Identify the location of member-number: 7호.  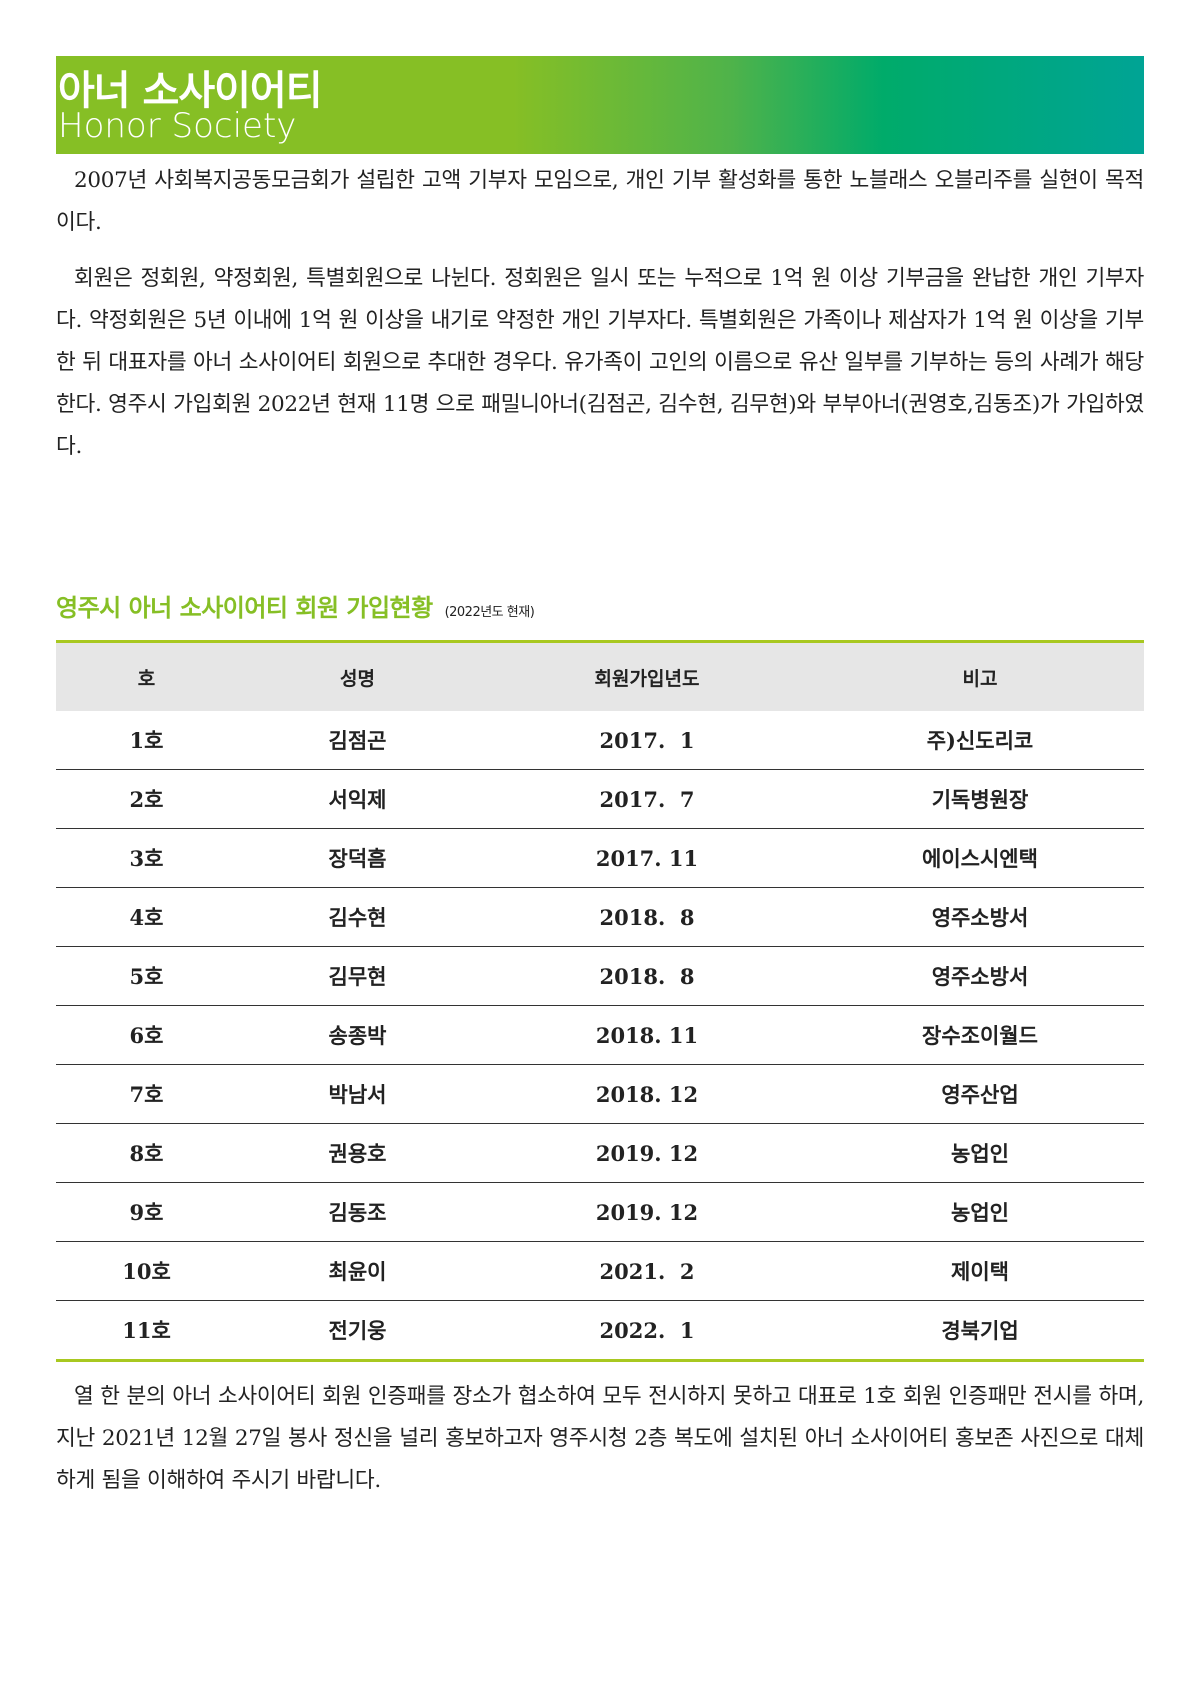
(146, 1094).